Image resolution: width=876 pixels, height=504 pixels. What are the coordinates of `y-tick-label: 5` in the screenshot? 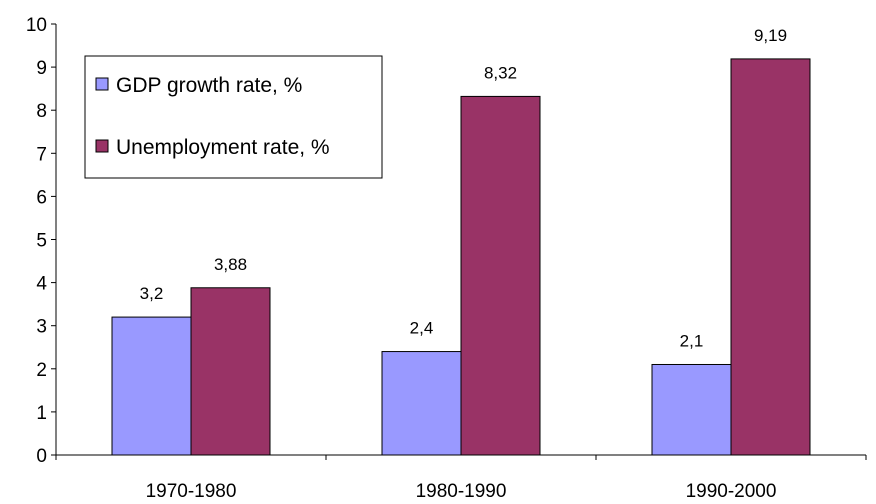 It's located at (41, 241).